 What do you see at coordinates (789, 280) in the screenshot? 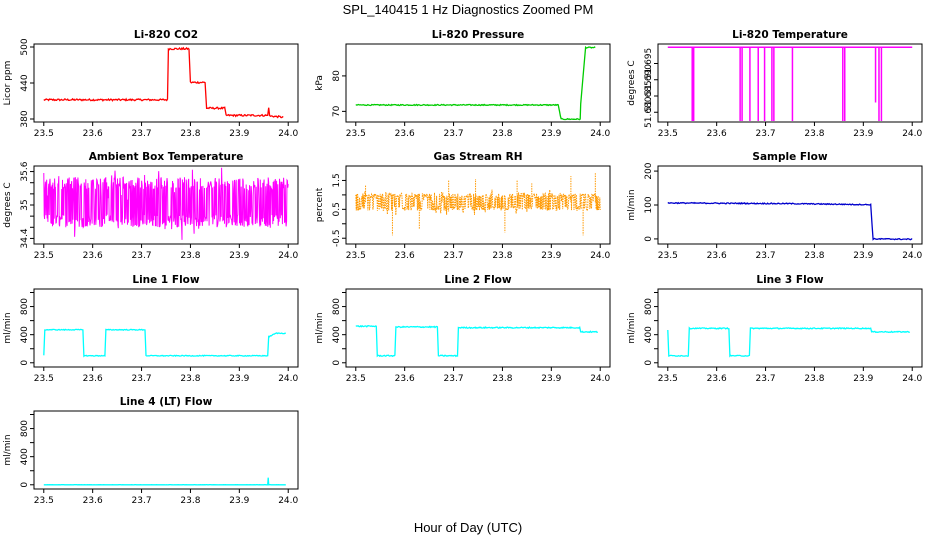
I see `panel-title: Line 3 Flow` at bounding box center [789, 280].